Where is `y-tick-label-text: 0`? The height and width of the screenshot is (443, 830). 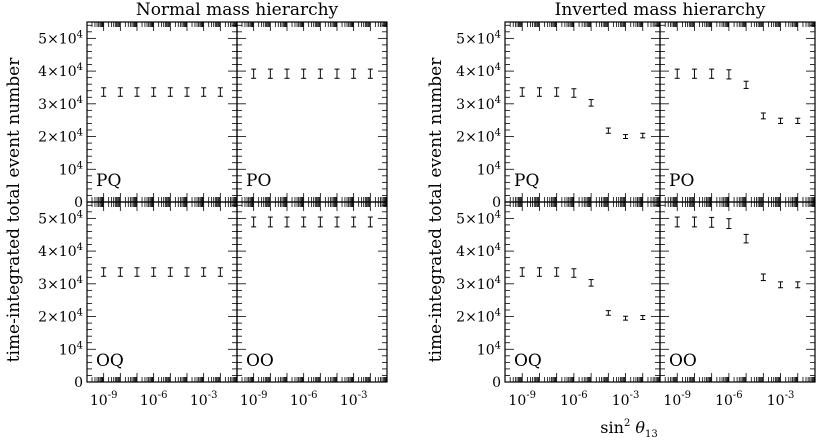 y-tick-label-text: 0 is located at coordinates (496, 203).